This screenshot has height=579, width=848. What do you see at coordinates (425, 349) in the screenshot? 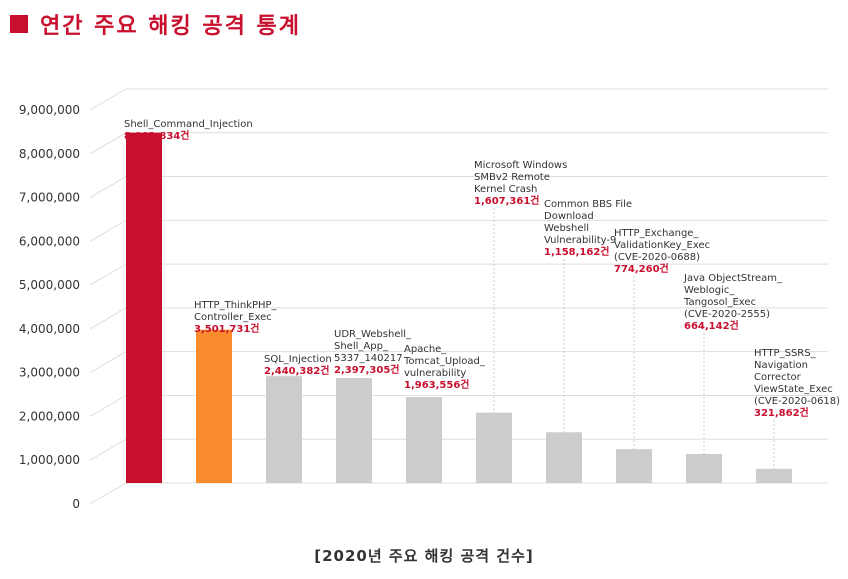
I see `category-label: Apache_` at bounding box center [425, 349].